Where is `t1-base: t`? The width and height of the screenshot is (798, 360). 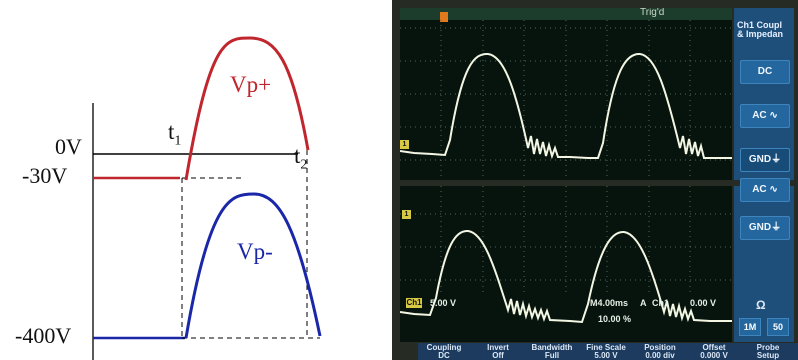 t1-base: t is located at coordinates (171, 131).